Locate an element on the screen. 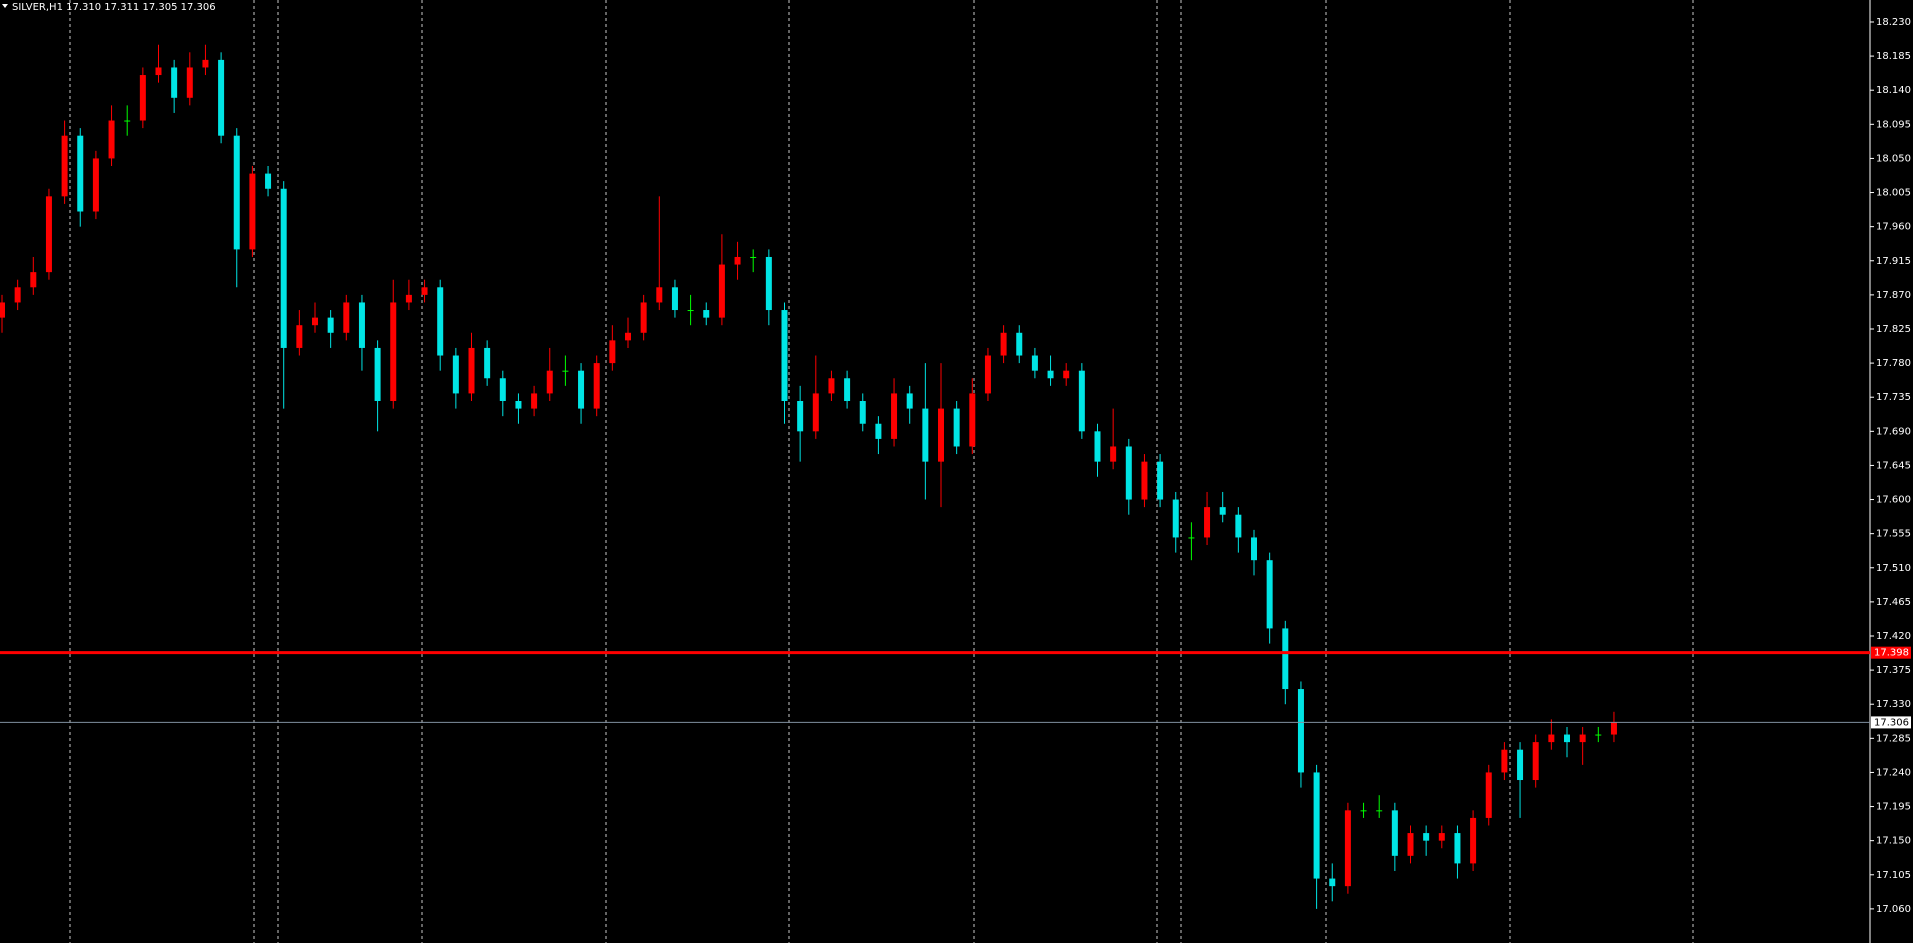 The height and width of the screenshot is (943, 1913). y-tick-label: 17.195 is located at coordinates (1893, 807).